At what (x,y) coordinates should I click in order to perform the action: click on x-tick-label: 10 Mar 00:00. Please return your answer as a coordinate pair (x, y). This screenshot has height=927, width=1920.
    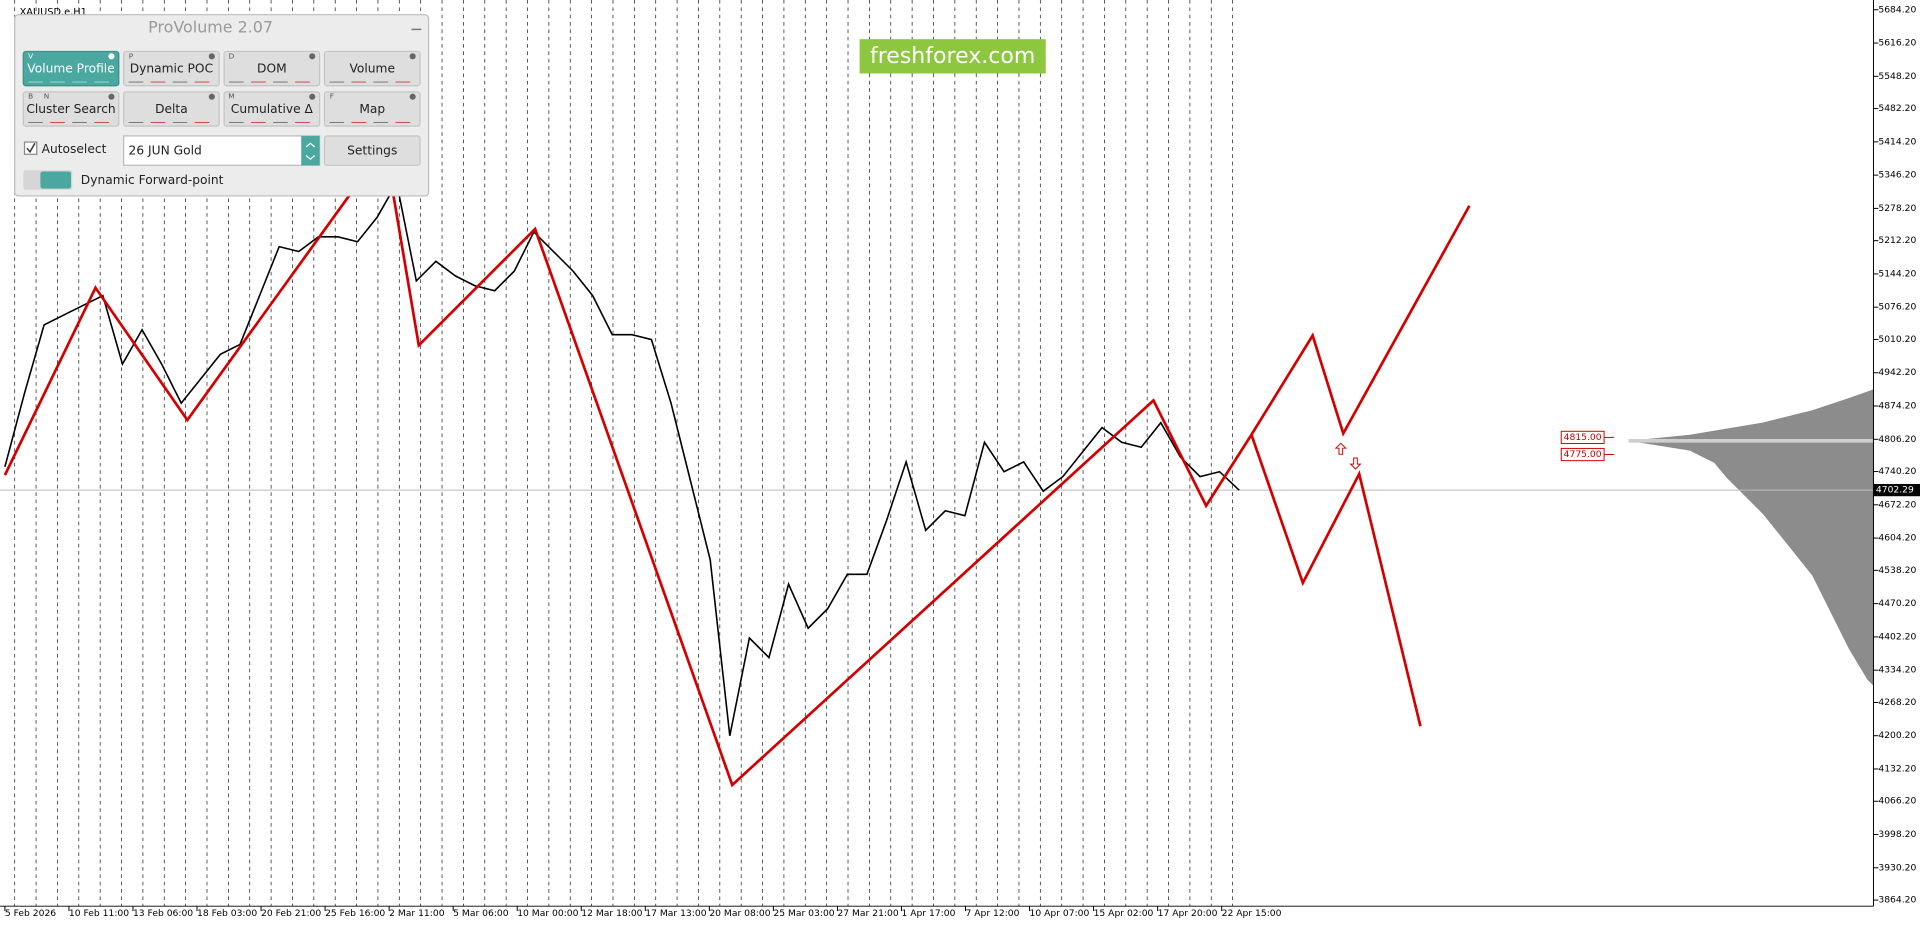
    Looking at the image, I should click on (547, 913).